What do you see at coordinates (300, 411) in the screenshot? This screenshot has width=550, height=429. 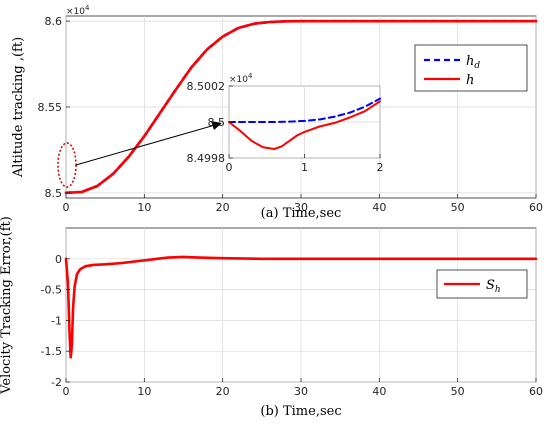 I see `bottom-x-axis-label: (b) Time,sec` at bounding box center [300, 411].